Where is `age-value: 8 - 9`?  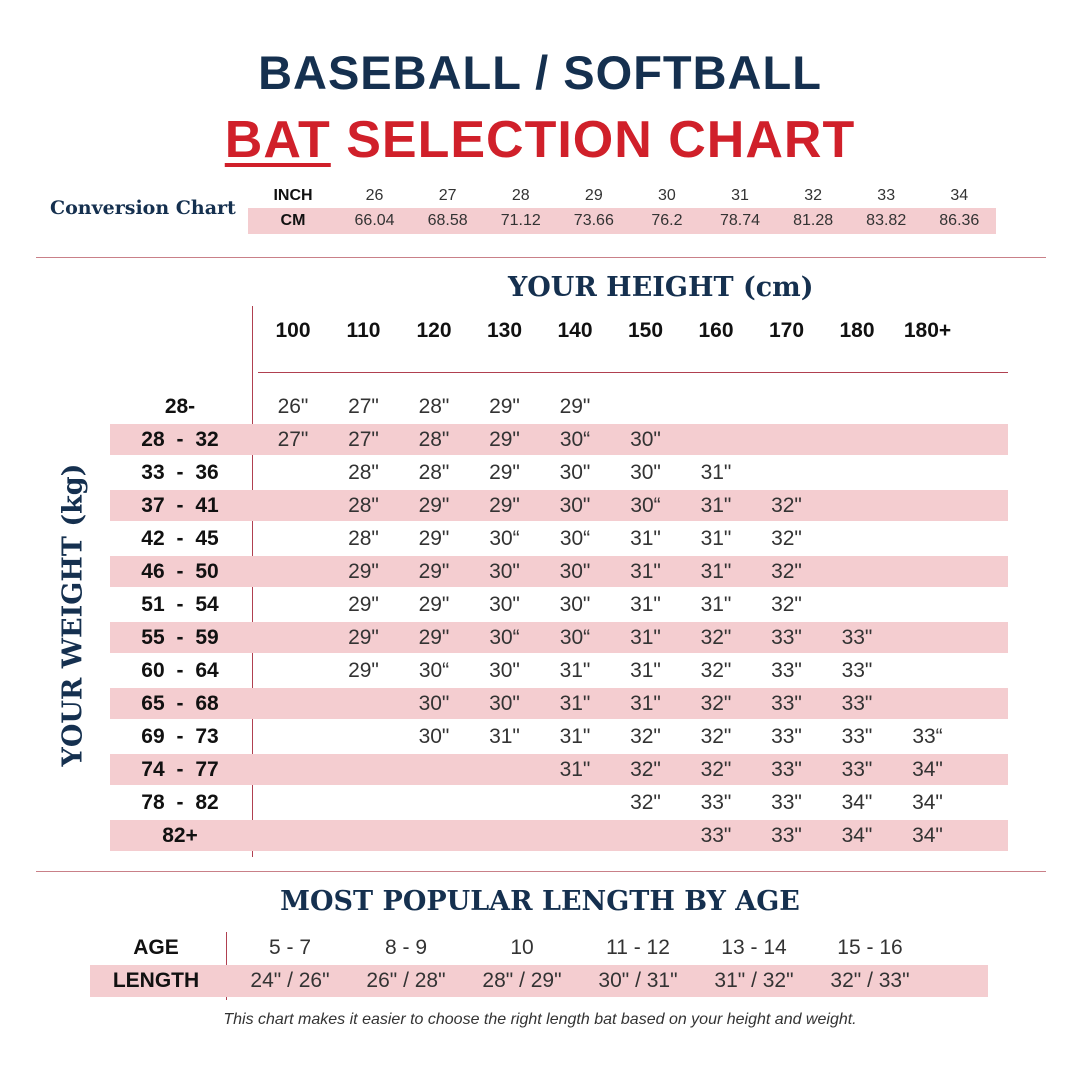 age-value: 8 - 9 is located at coordinates (406, 947).